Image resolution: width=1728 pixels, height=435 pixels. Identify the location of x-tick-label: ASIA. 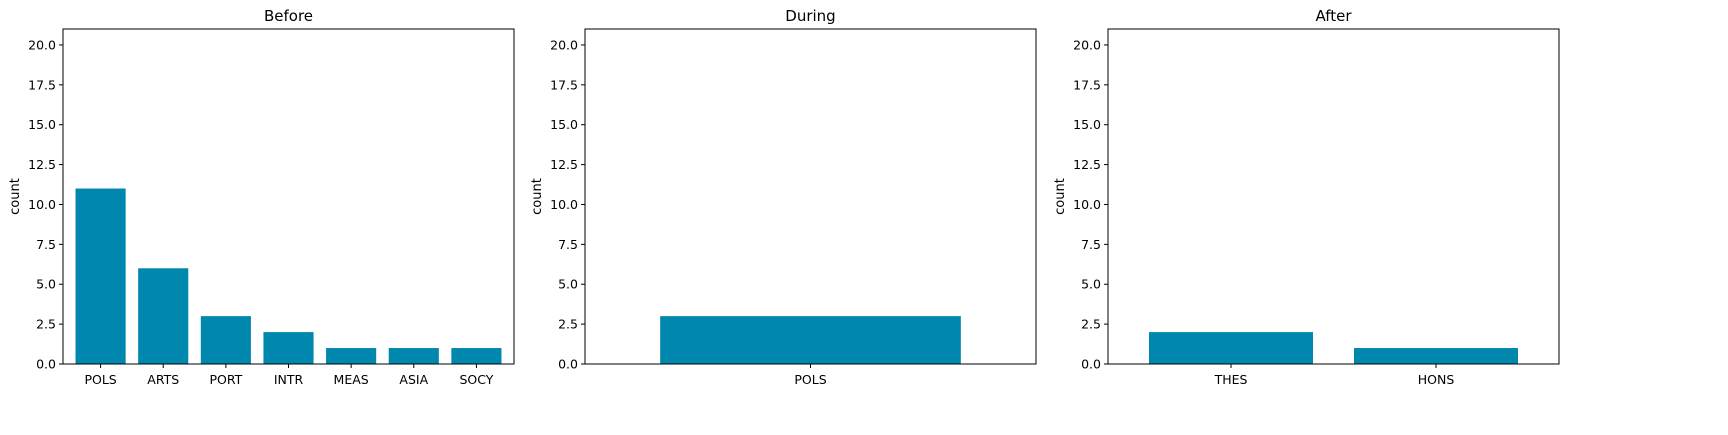
(413, 379).